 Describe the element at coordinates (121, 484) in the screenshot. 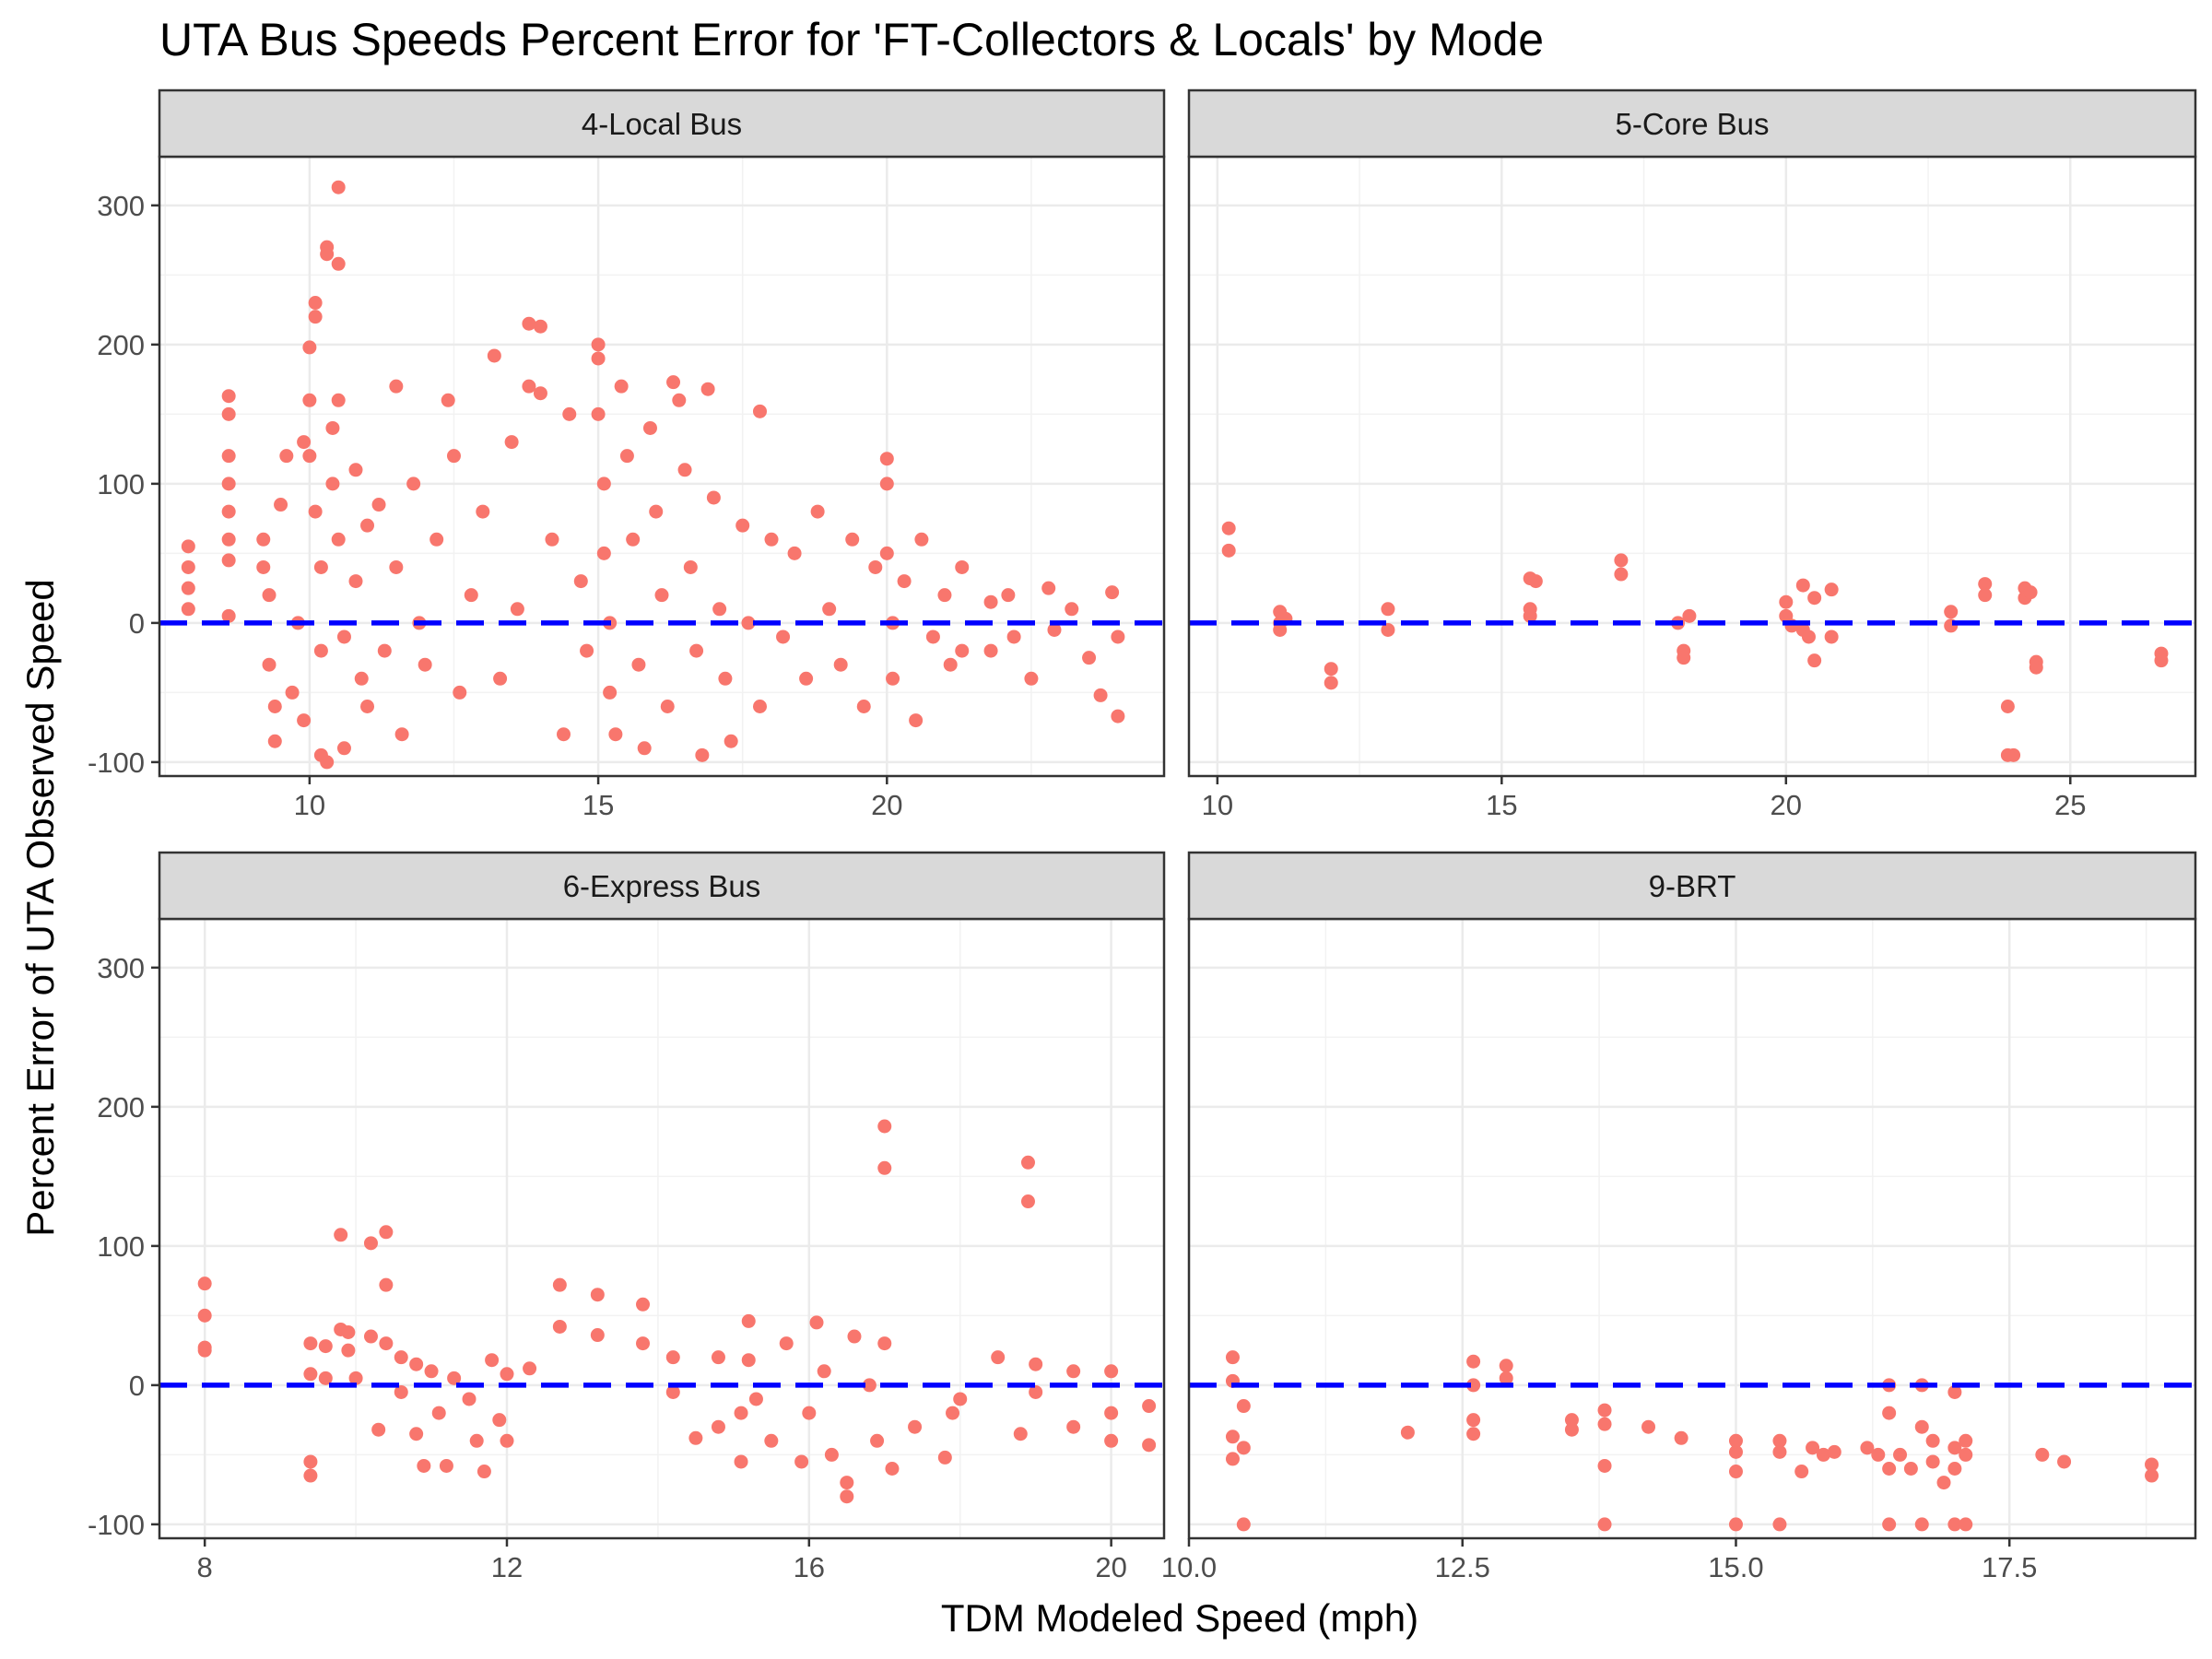

I see `y-tick-label: 100` at that location.